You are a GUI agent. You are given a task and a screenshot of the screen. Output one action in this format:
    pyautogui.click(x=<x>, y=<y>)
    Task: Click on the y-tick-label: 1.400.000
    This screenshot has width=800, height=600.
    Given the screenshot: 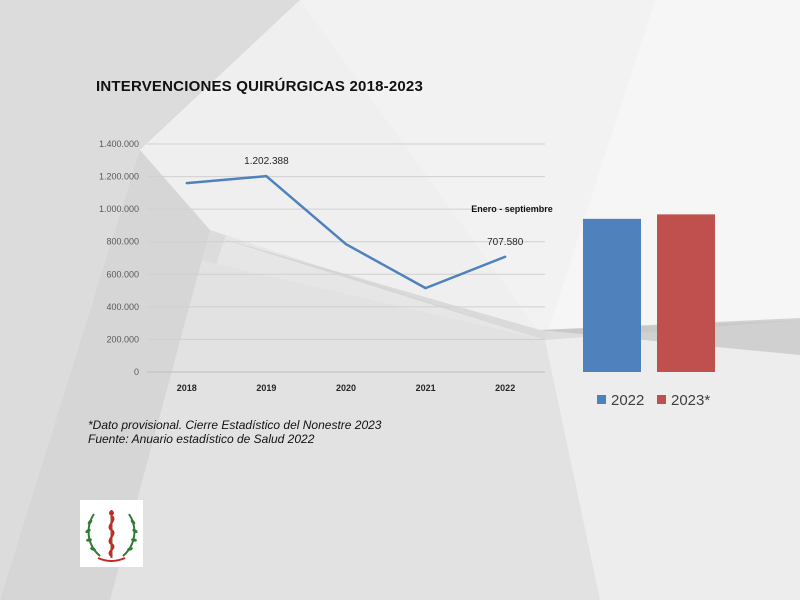 What is the action you would take?
    pyautogui.click(x=119, y=144)
    